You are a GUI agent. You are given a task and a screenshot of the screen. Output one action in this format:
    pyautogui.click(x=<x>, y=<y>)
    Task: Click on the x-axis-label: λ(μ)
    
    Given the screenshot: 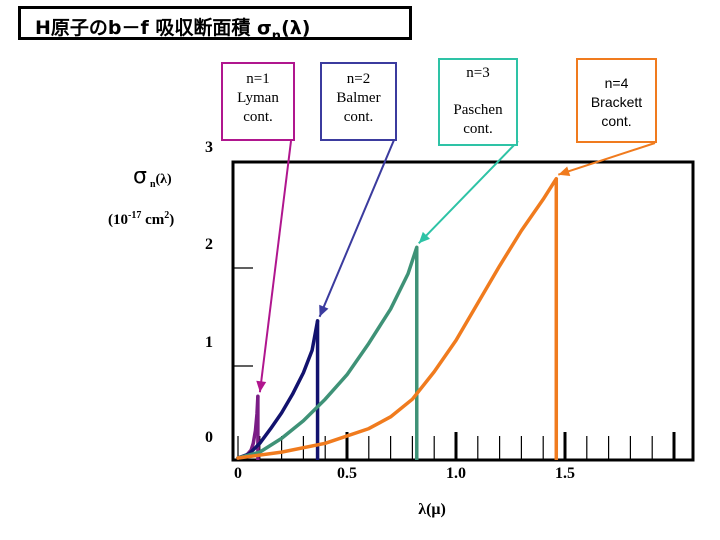 What is the action you would take?
    pyautogui.click(x=432, y=509)
    